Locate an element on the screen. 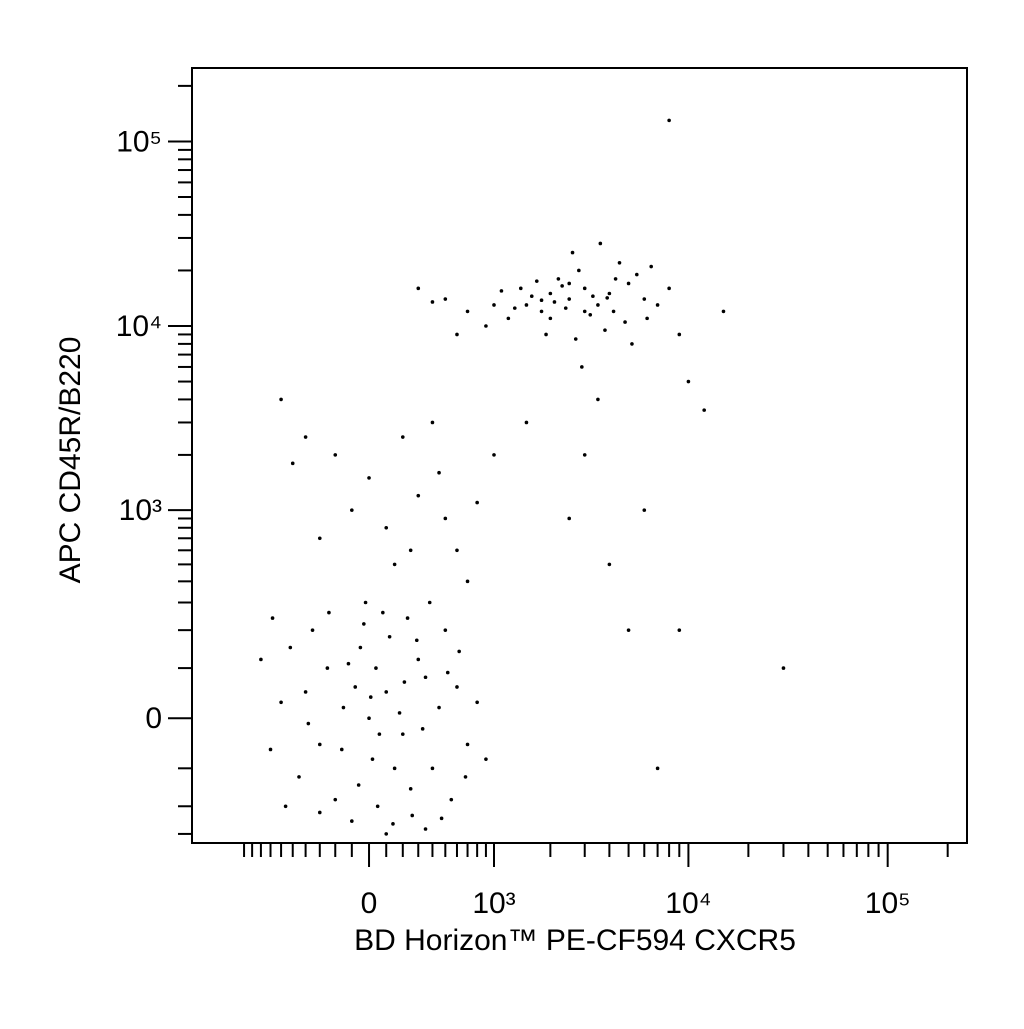  y-tick-label: 10³ is located at coordinates (140, 510).